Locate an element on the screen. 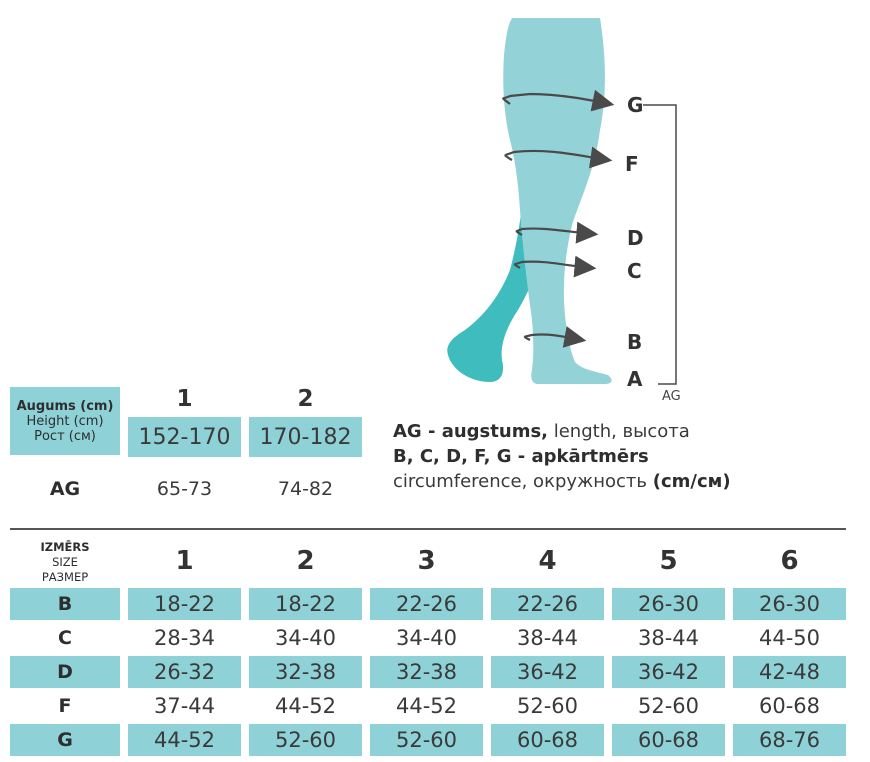 The width and height of the screenshot is (870, 762). size-cell-f-4: 52-60 is located at coordinates (547, 706).